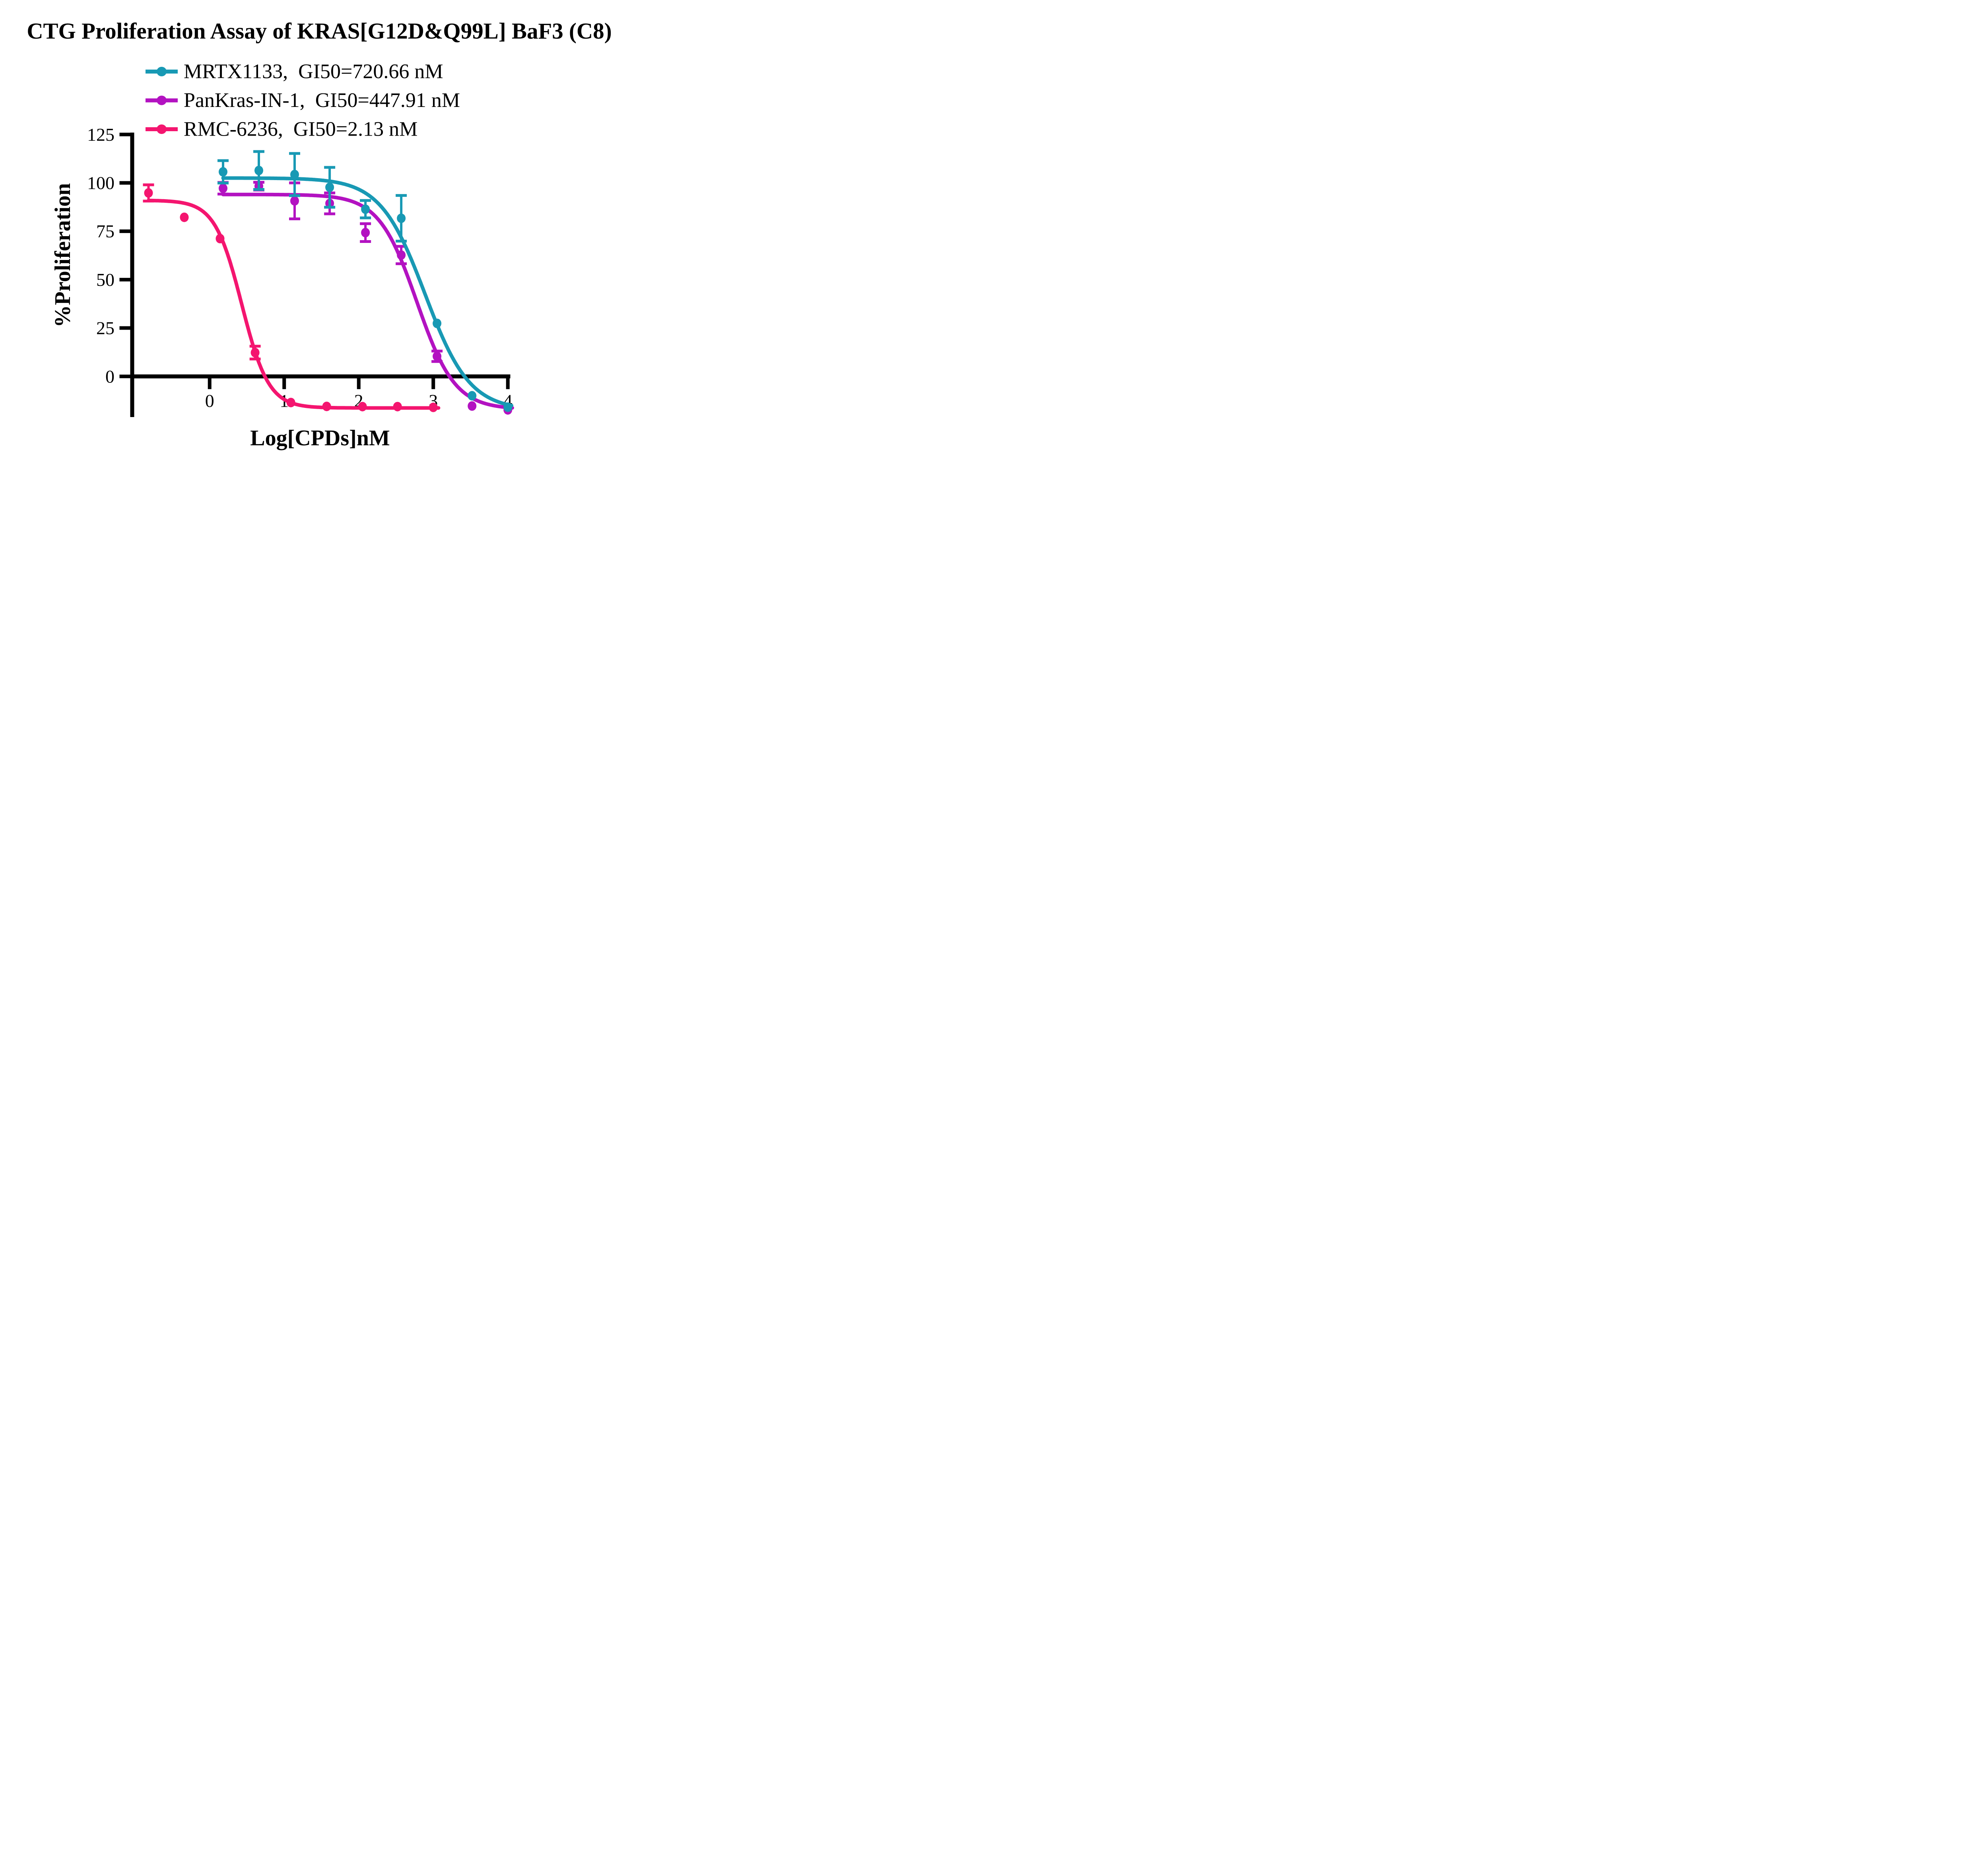 Image resolution: width=1988 pixels, height=1867 pixels. I want to click on legend-label: MRTX1133, GI50=720.66 nM, so click(313, 71).